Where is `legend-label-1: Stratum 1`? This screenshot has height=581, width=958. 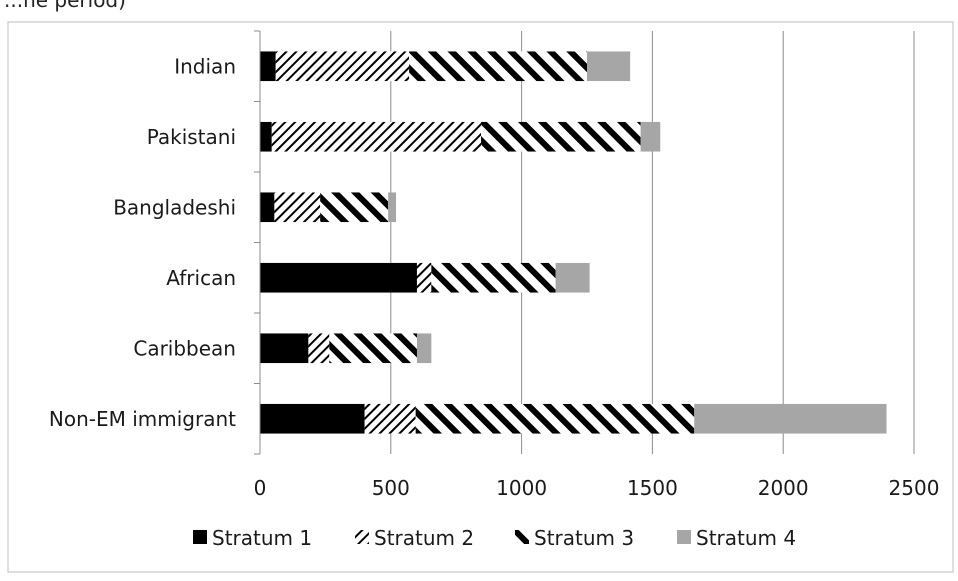
legend-label-1: Stratum 1 is located at coordinates (262, 538).